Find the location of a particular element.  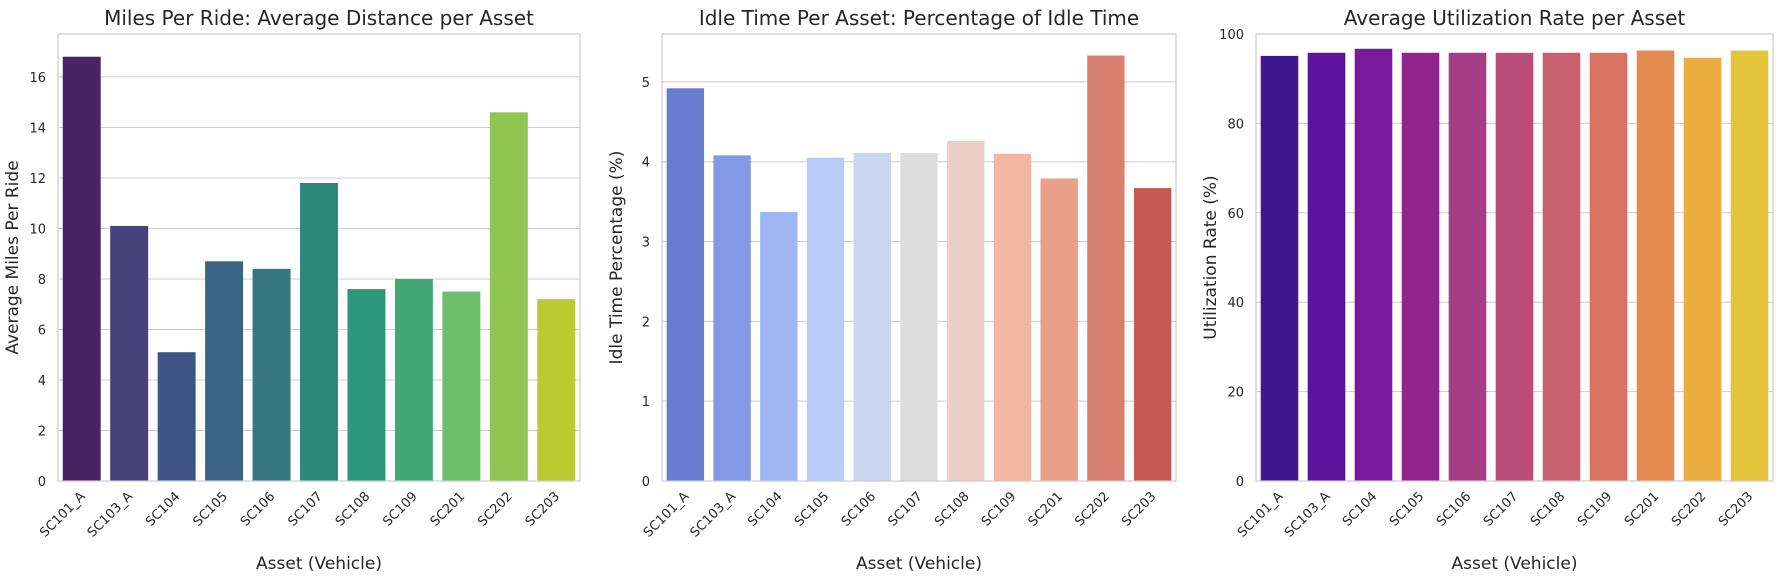

y-tick-label: 6 is located at coordinates (42, 330).